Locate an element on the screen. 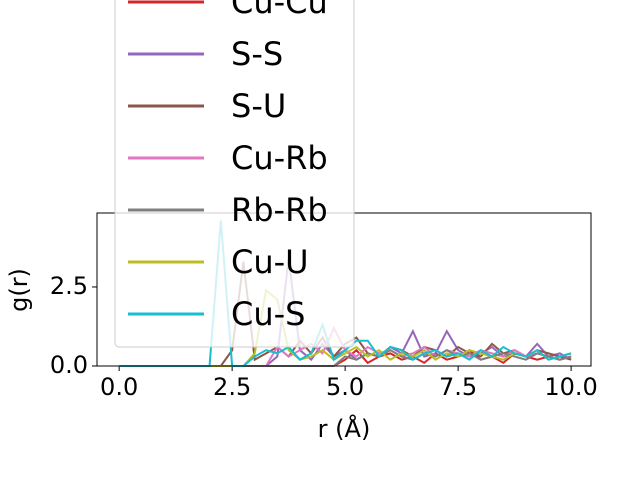 The image size is (640, 480). legend-label: Rb-Rb is located at coordinates (279, 210).